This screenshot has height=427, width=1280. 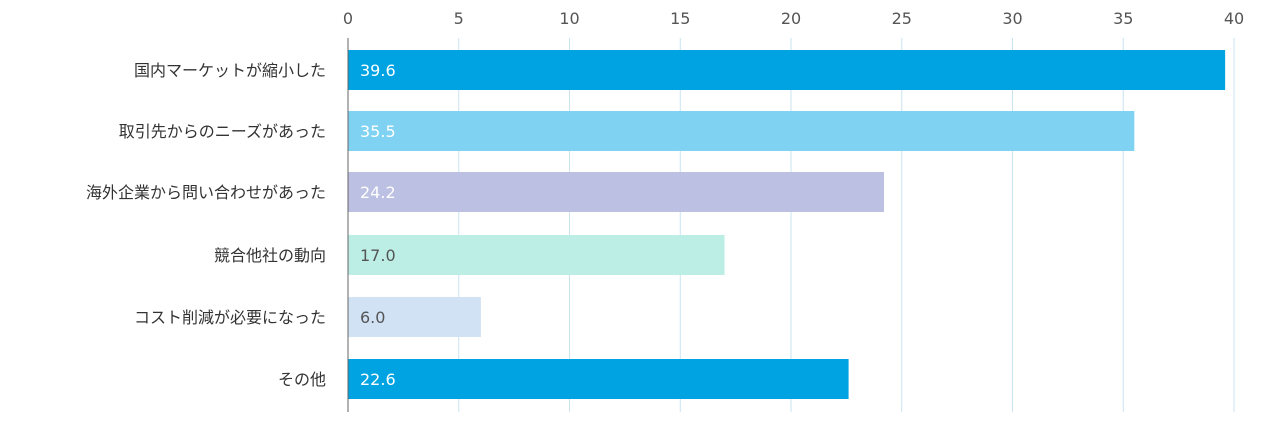 I want to click on data-label: 22.6, so click(x=378, y=379).